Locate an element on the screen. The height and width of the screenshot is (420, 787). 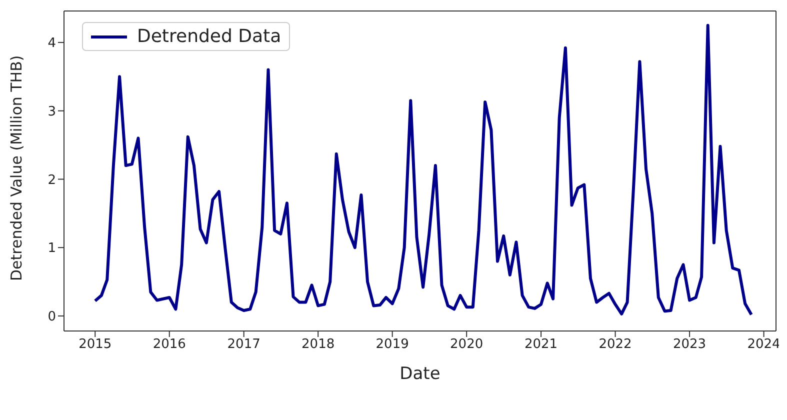
x-tick-label: 2021 is located at coordinates (541, 344).